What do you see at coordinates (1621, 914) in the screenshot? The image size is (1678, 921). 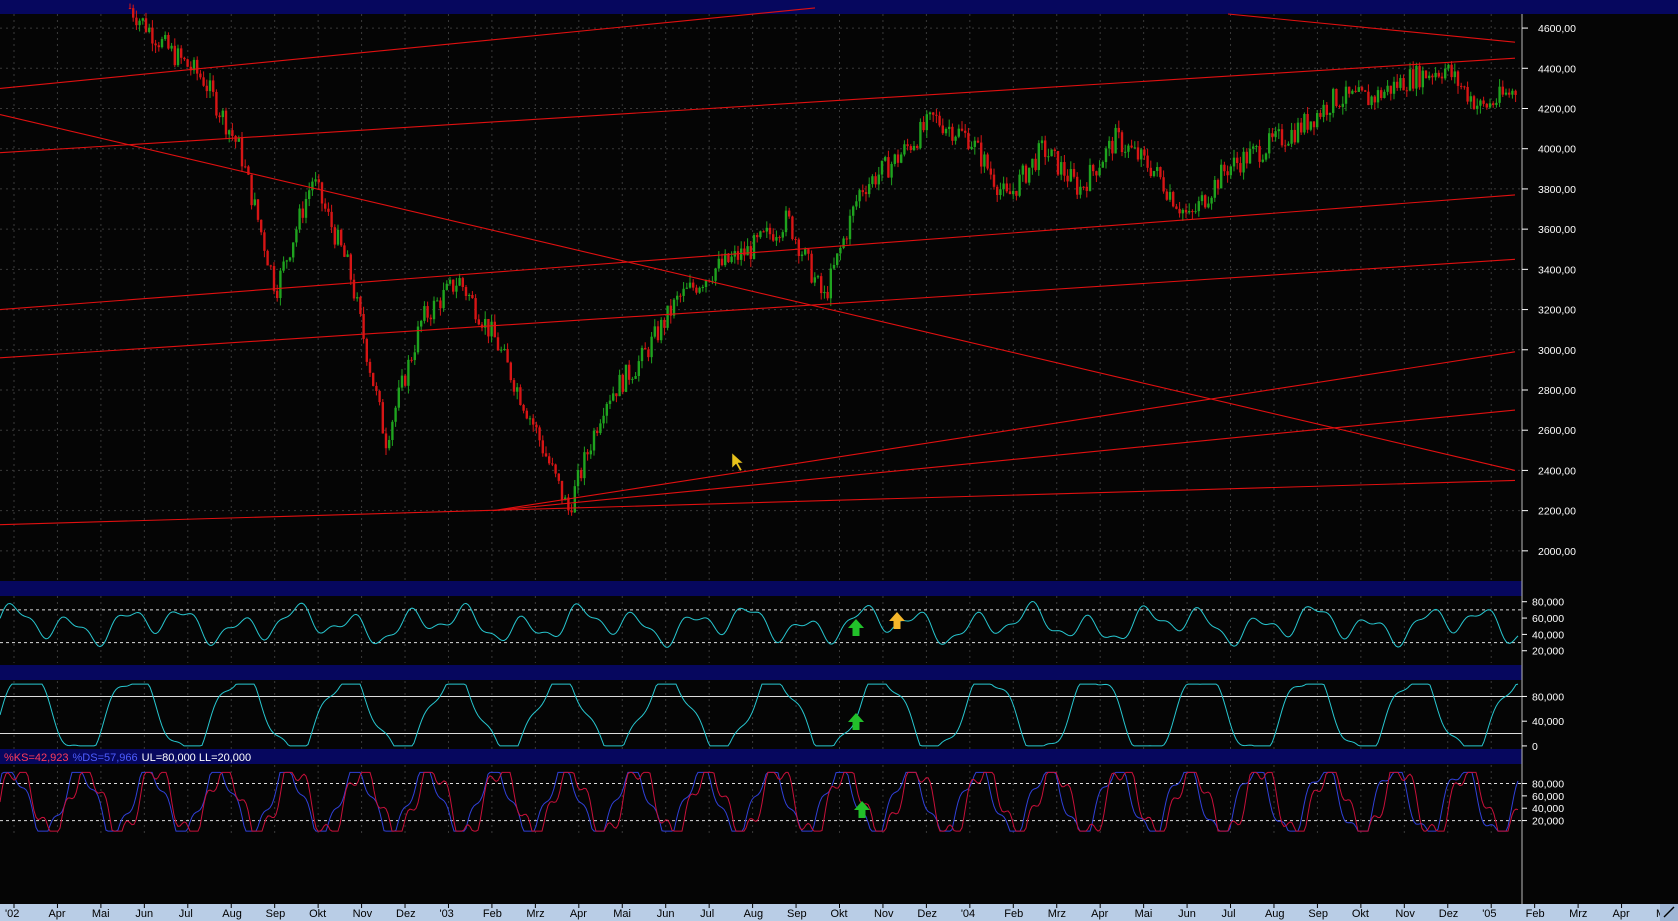 I see `date-label: Apr` at bounding box center [1621, 914].